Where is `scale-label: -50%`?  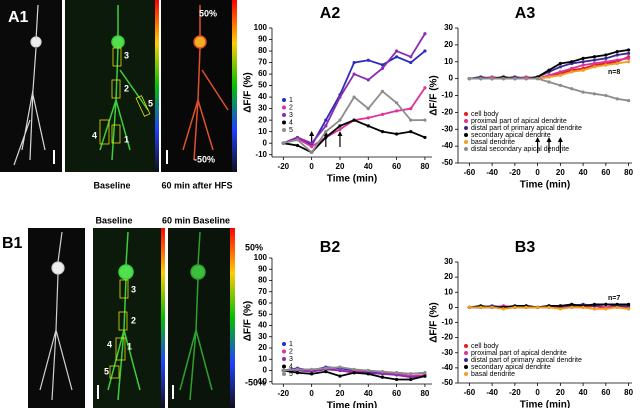
scale-label: -50% is located at coordinates (204, 159).